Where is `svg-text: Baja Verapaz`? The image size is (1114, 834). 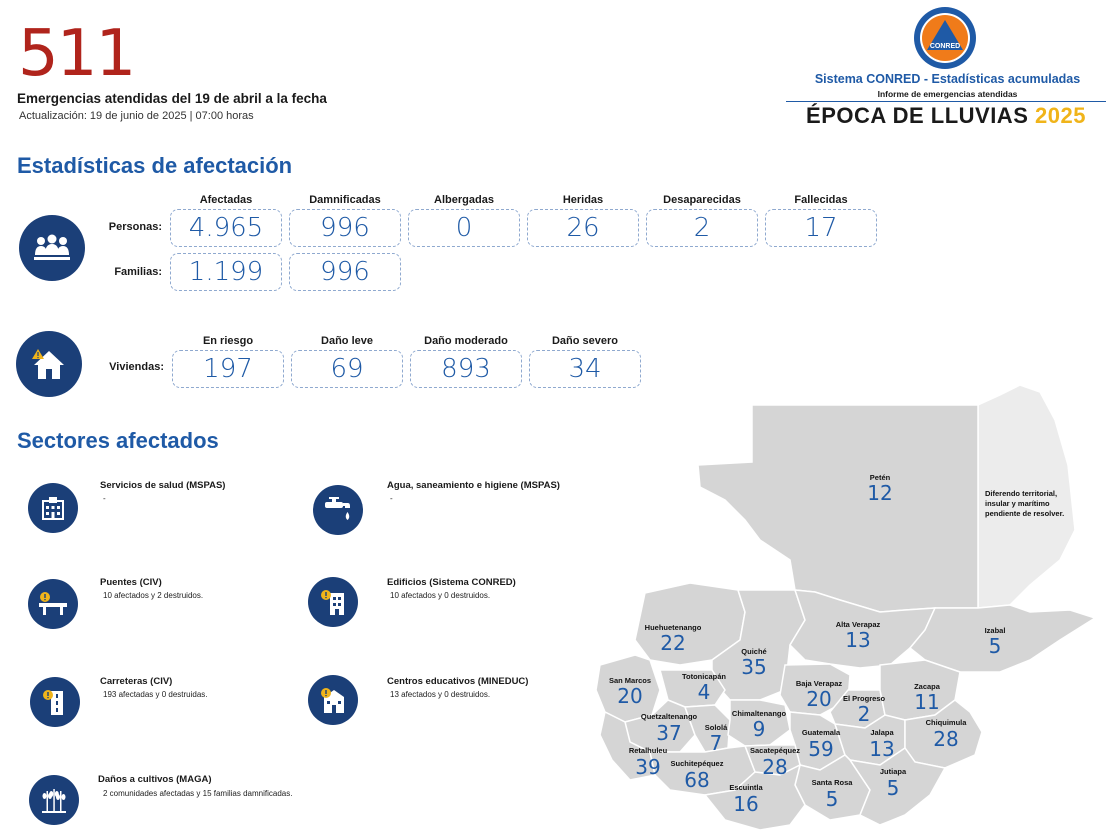
svg-text: Baja Verapaz is located at coordinates (819, 683).